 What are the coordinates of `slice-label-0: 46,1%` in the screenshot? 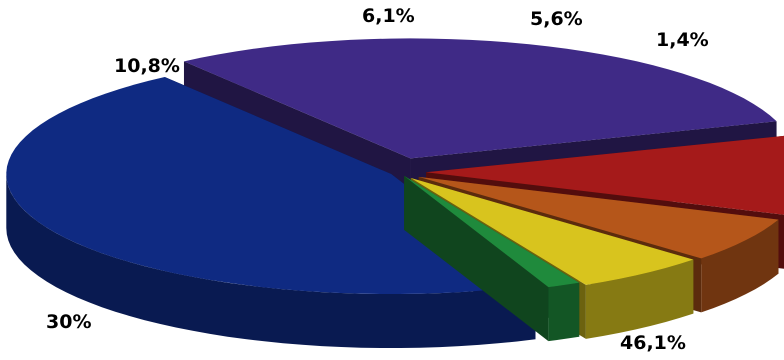 It's located at (653, 343).